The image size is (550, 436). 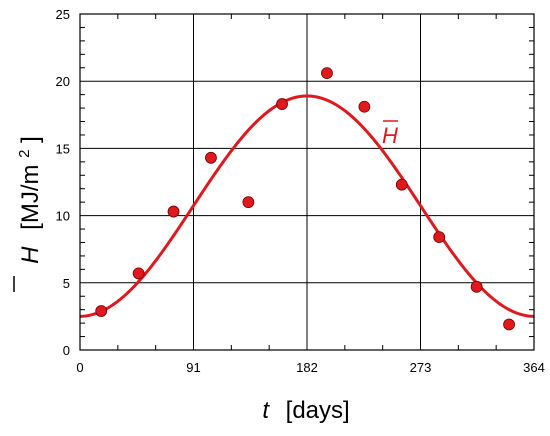 What do you see at coordinates (30, 197) in the screenshot?
I see `y-axis-unit: [MJ/m` at bounding box center [30, 197].